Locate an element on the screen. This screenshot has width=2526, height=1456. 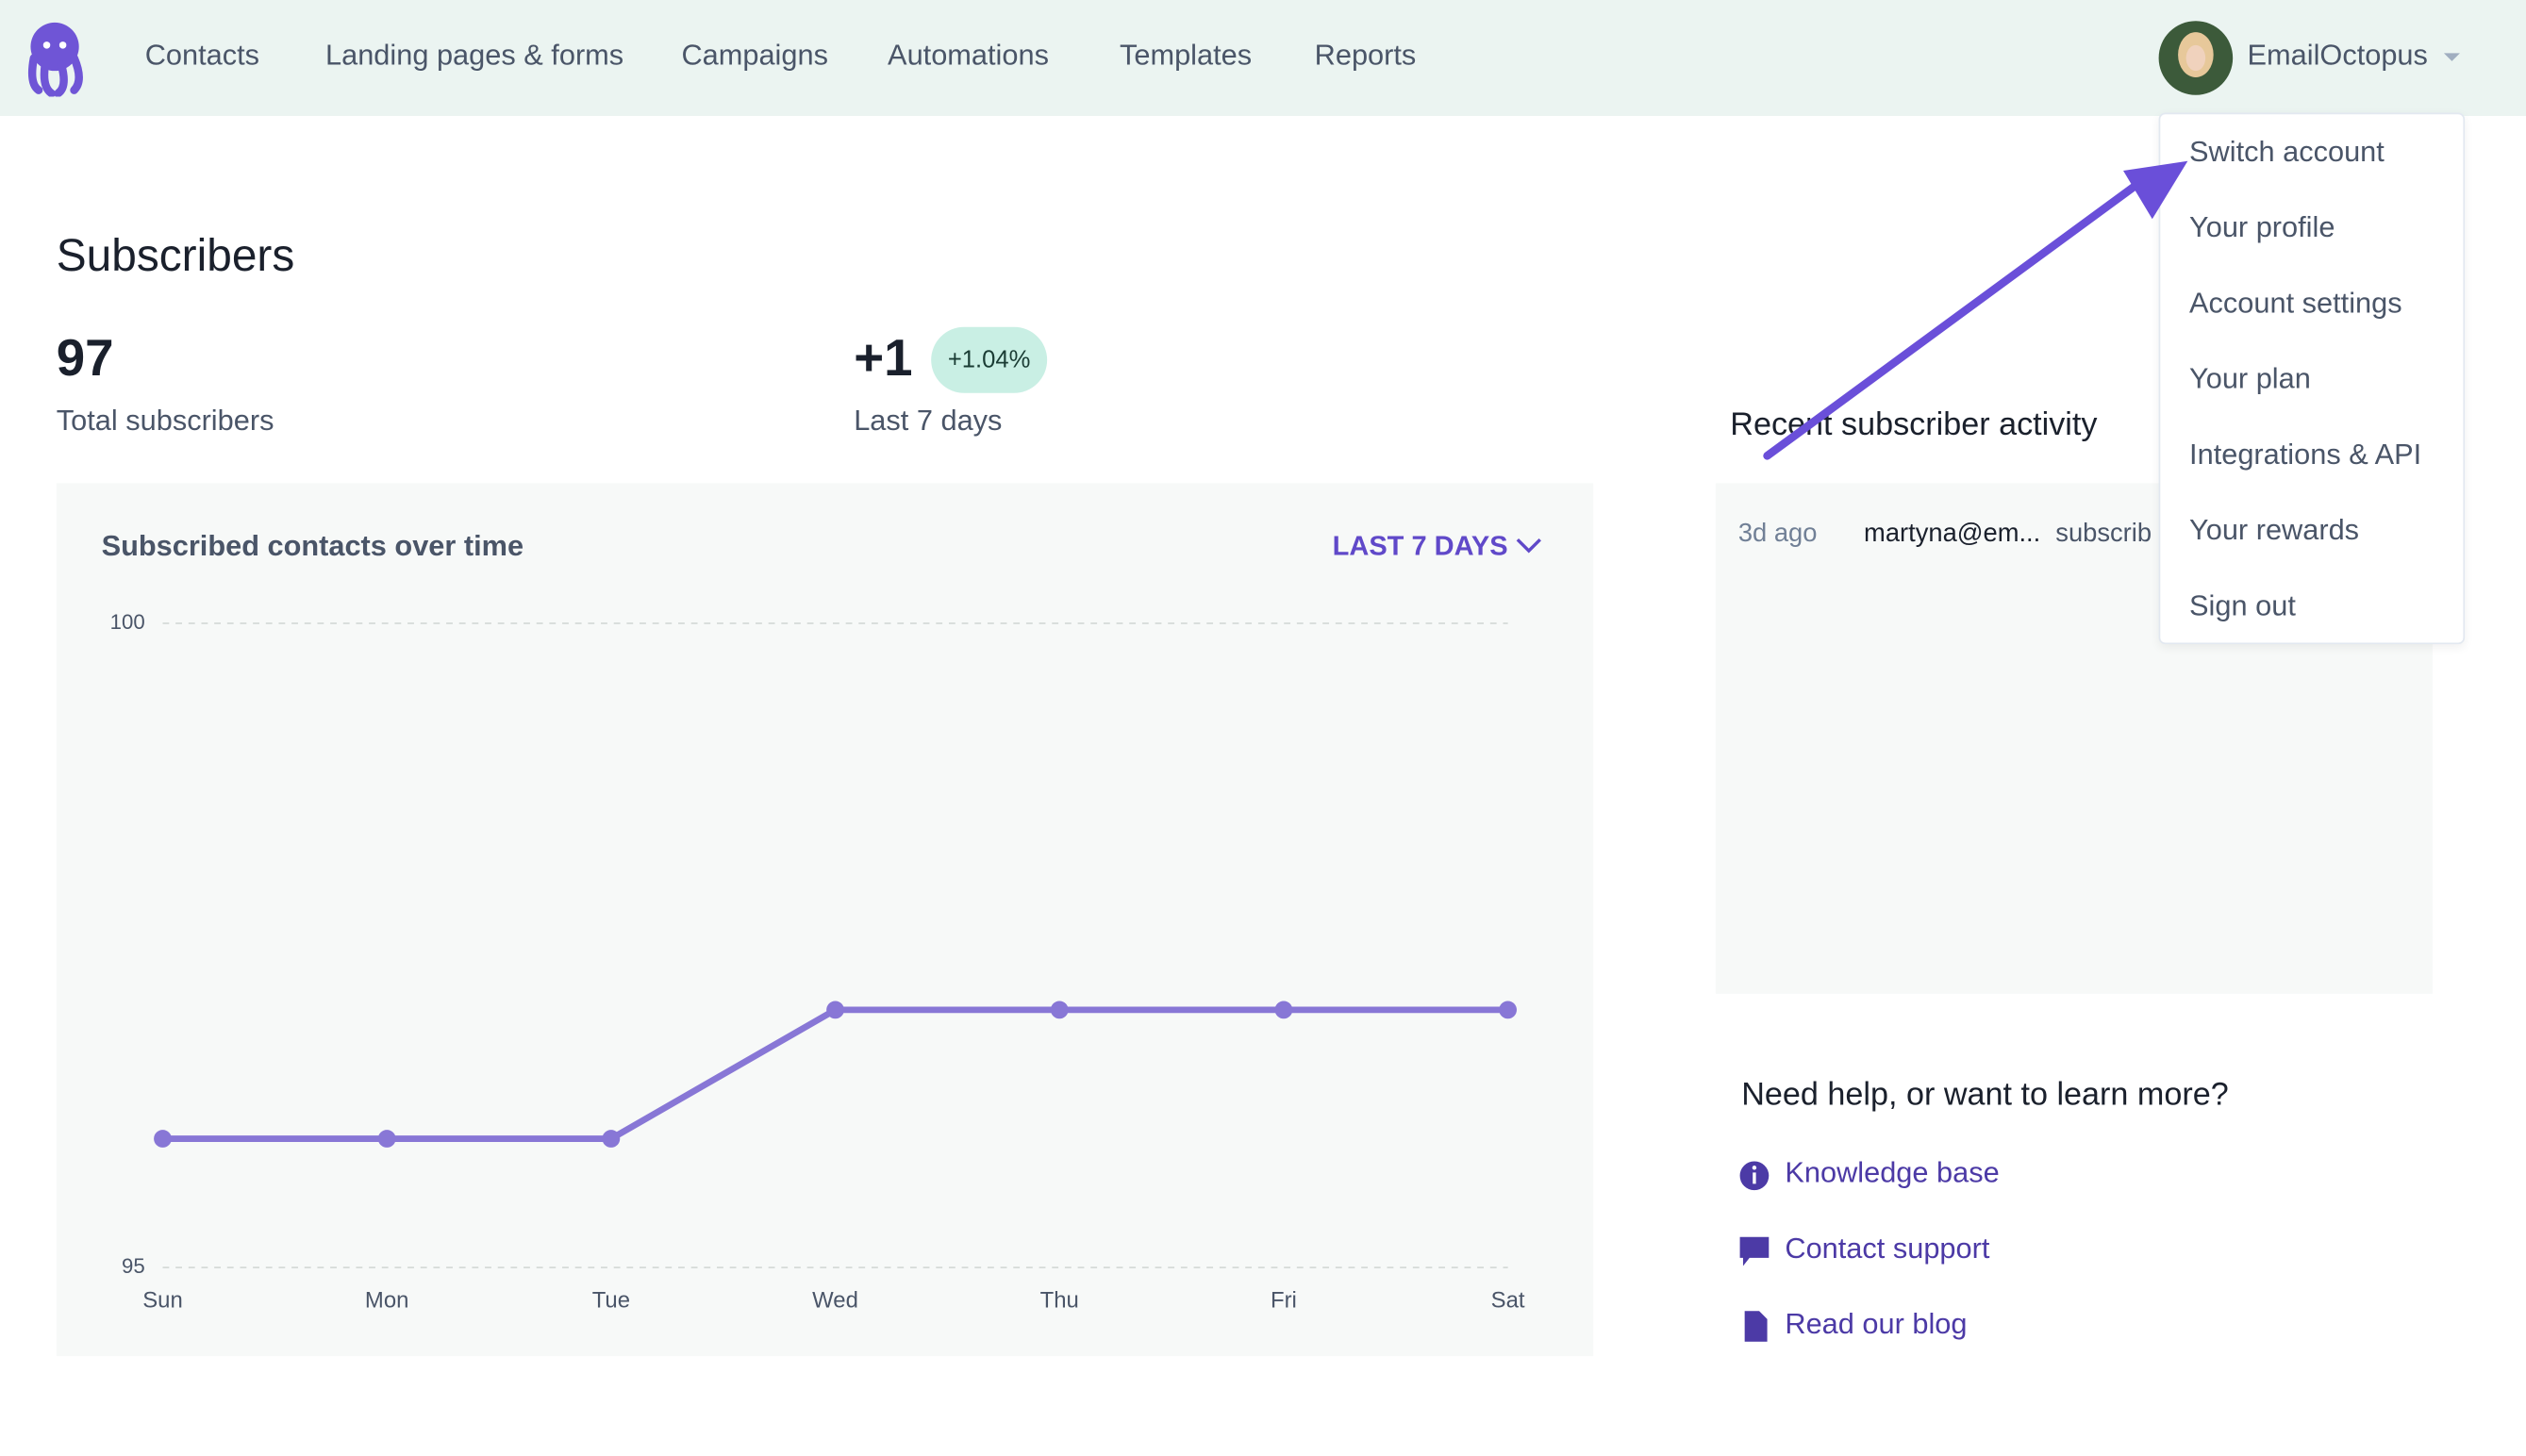
change-label: Last 7 days is located at coordinates (928, 420).